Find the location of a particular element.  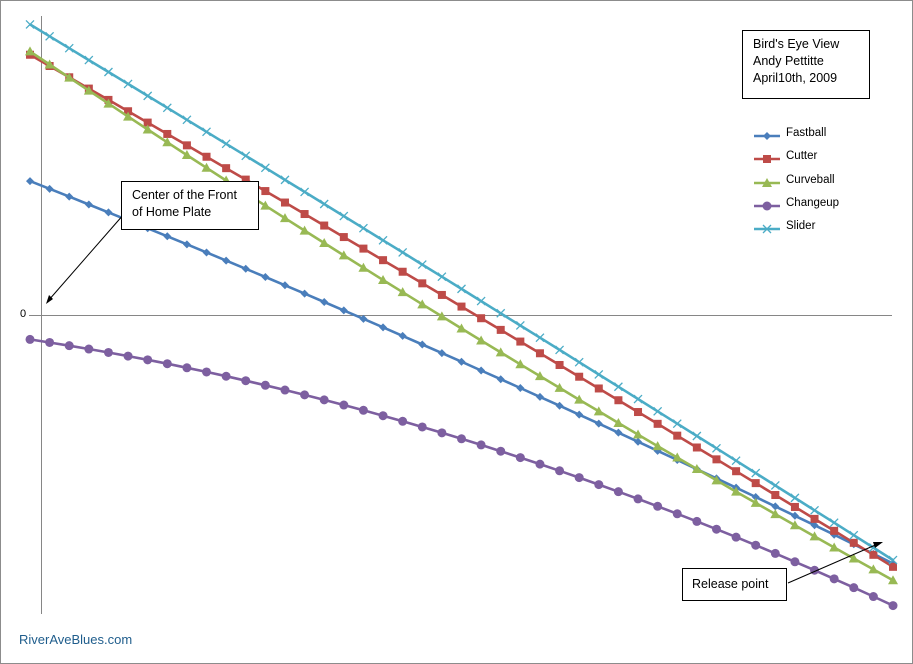

chart-title-line: Bird's Eye View is located at coordinates (796, 44).